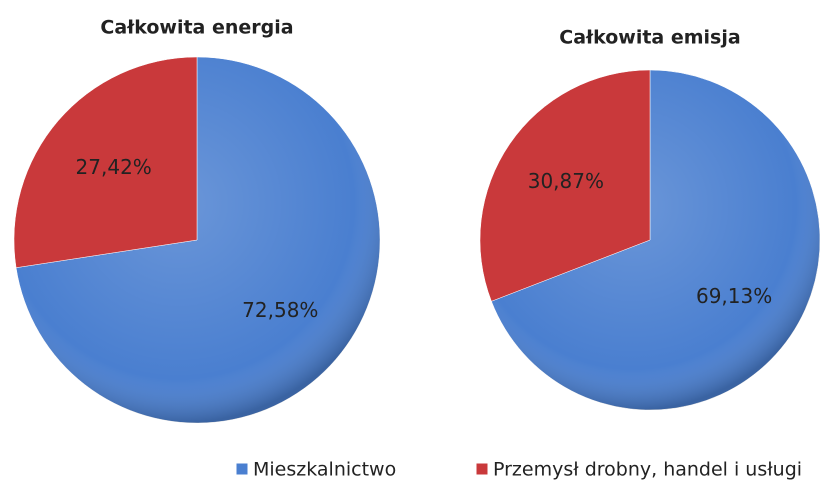  Describe the element at coordinates (114, 167) in the screenshot. I see `data-label: 27,42%` at that location.